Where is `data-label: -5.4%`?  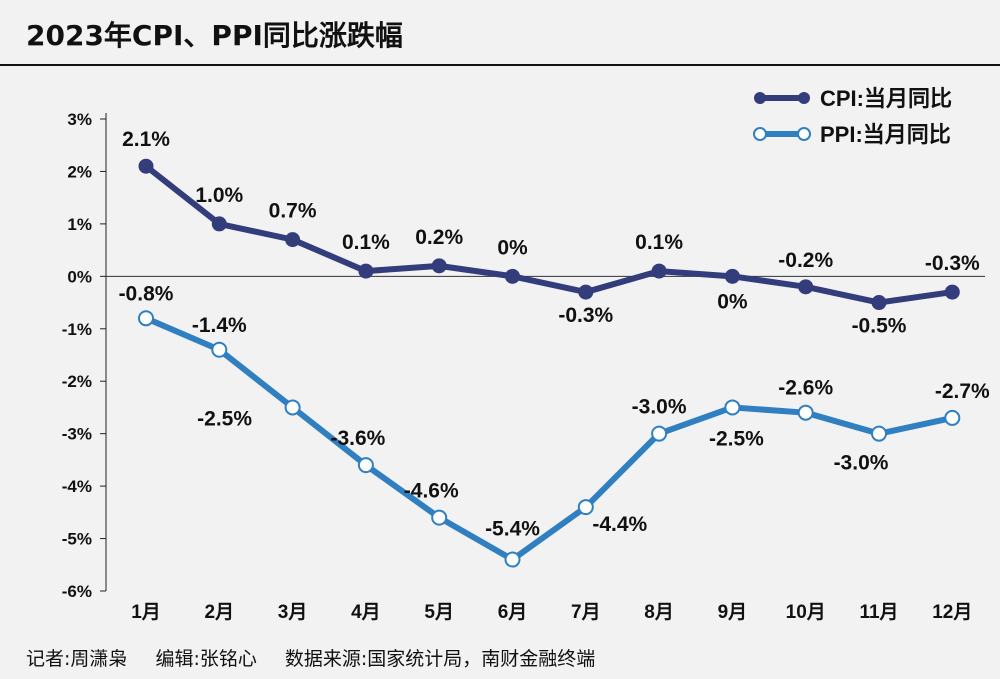
data-label: -5.4% is located at coordinates (512, 529).